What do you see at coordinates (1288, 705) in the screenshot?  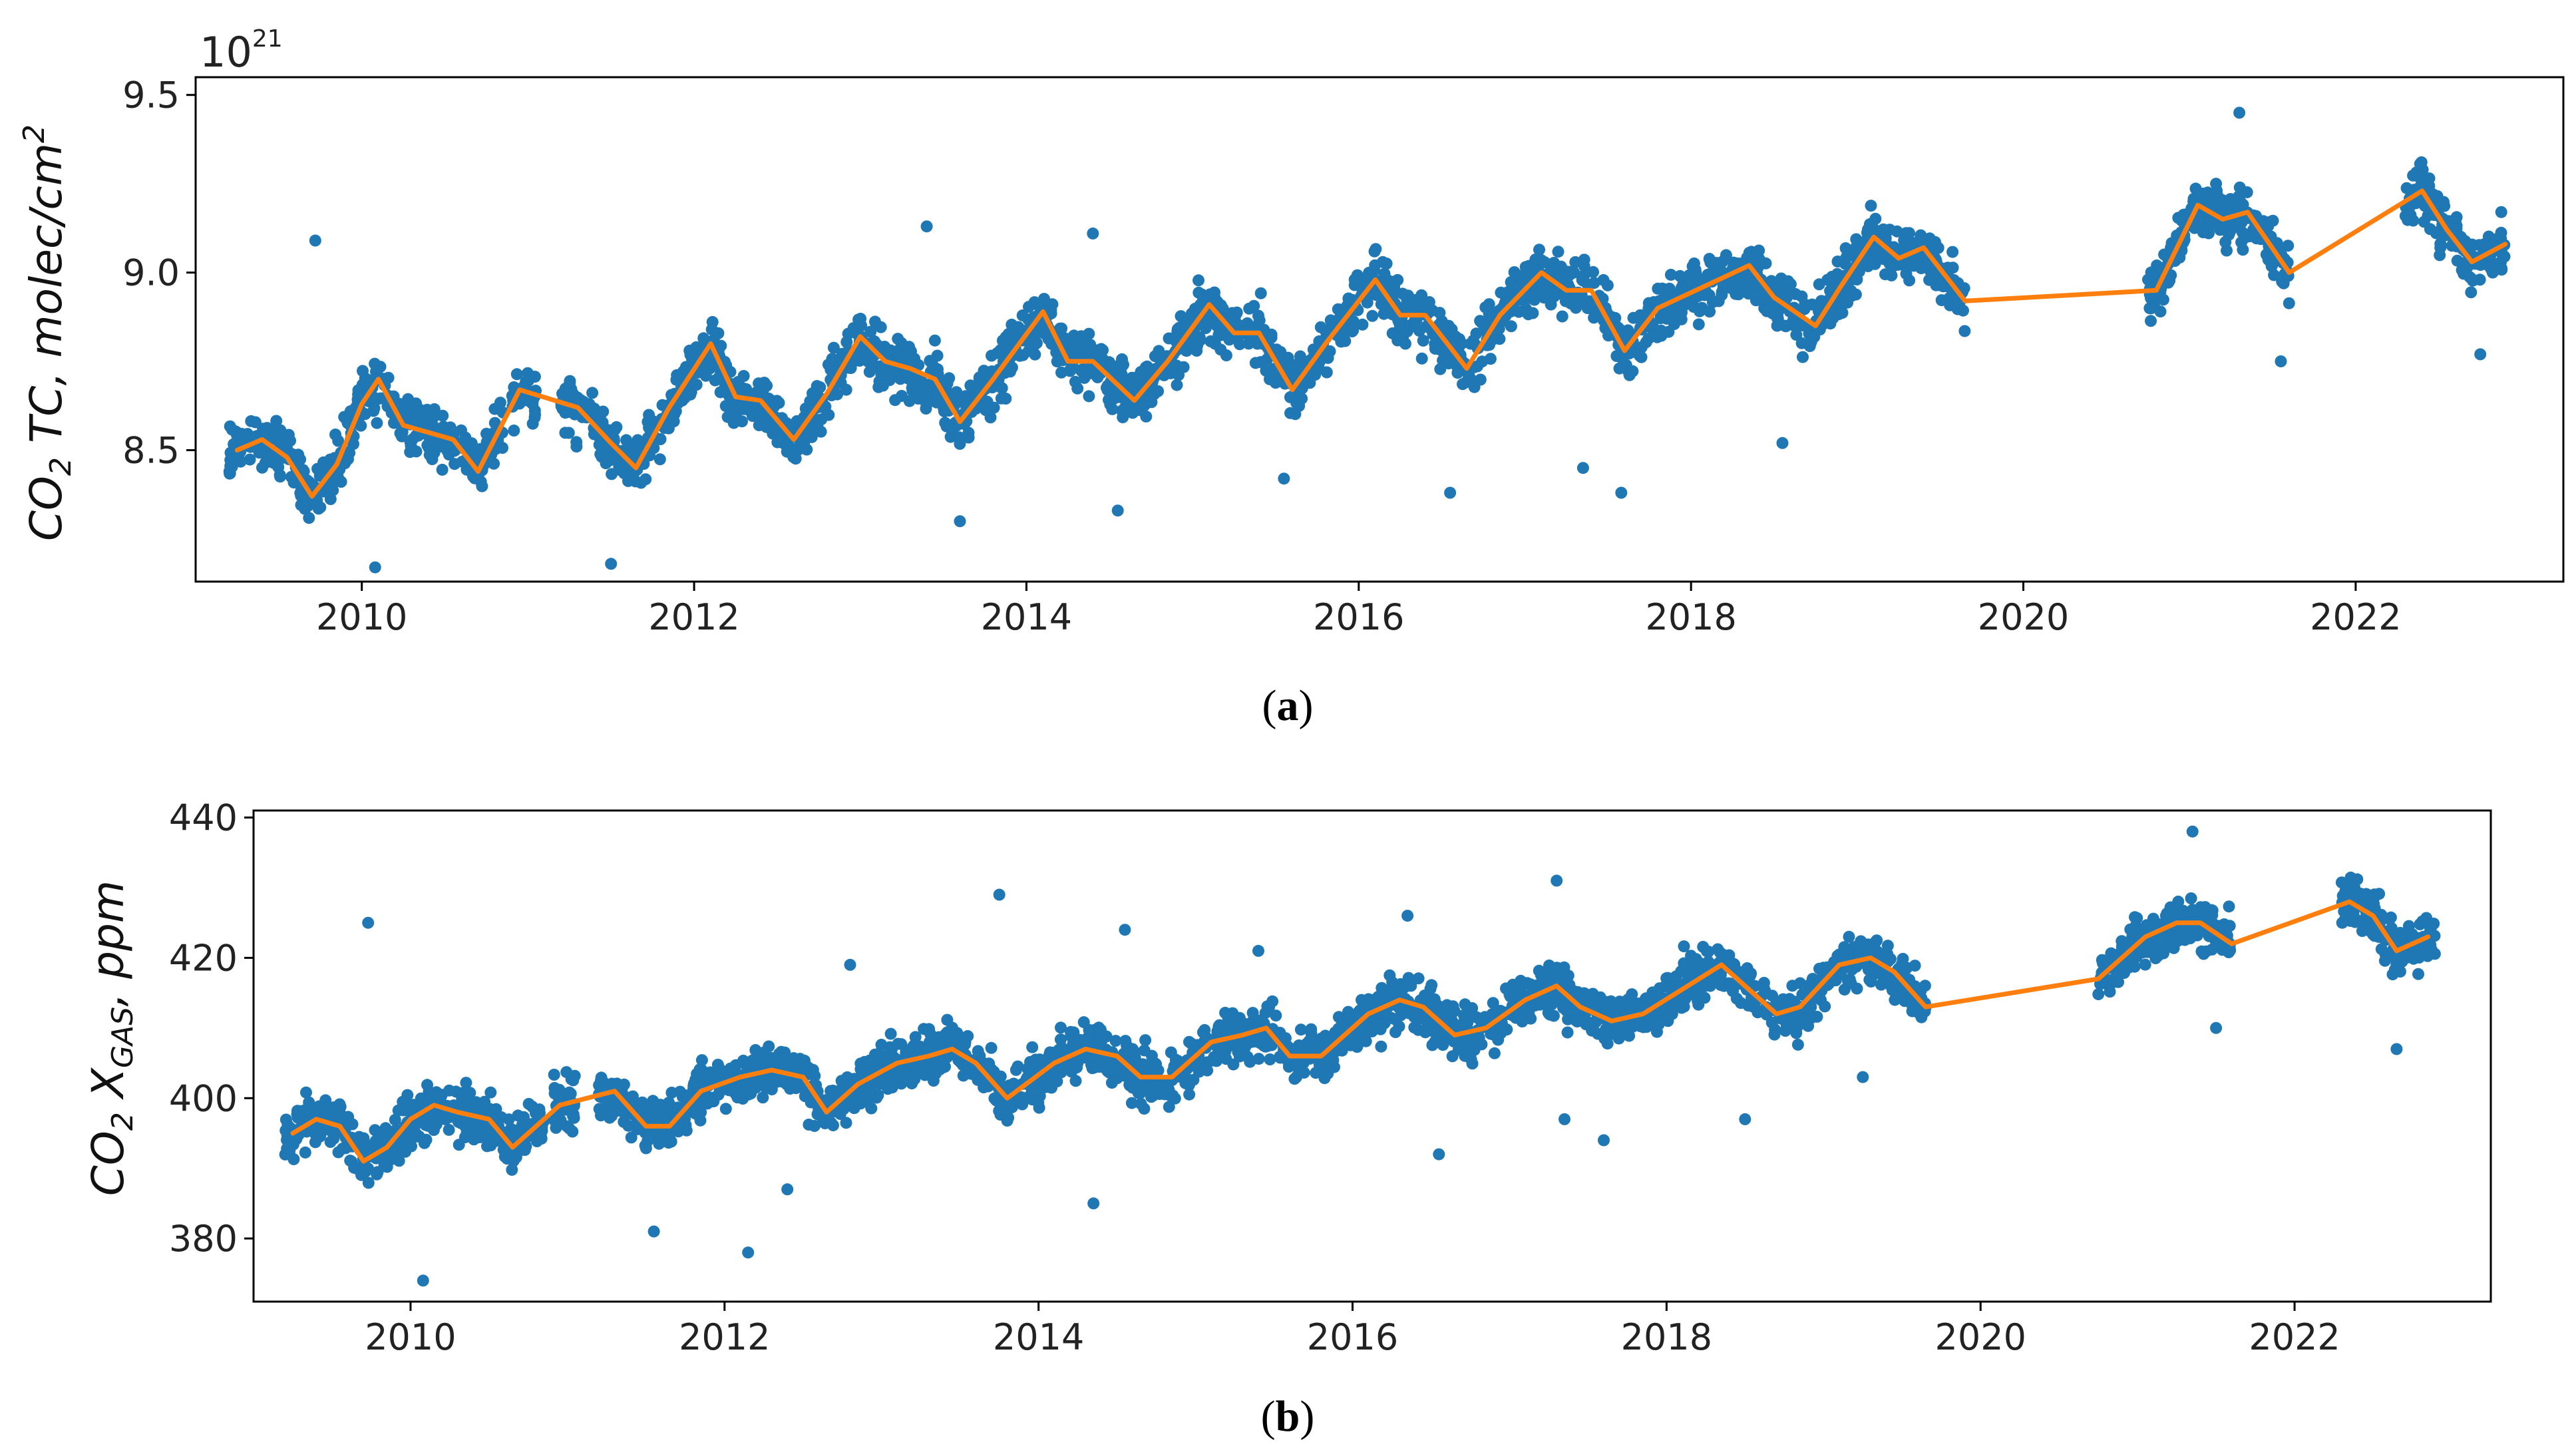 I see `panel-caption-a: (a)` at bounding box center [1288, 705].